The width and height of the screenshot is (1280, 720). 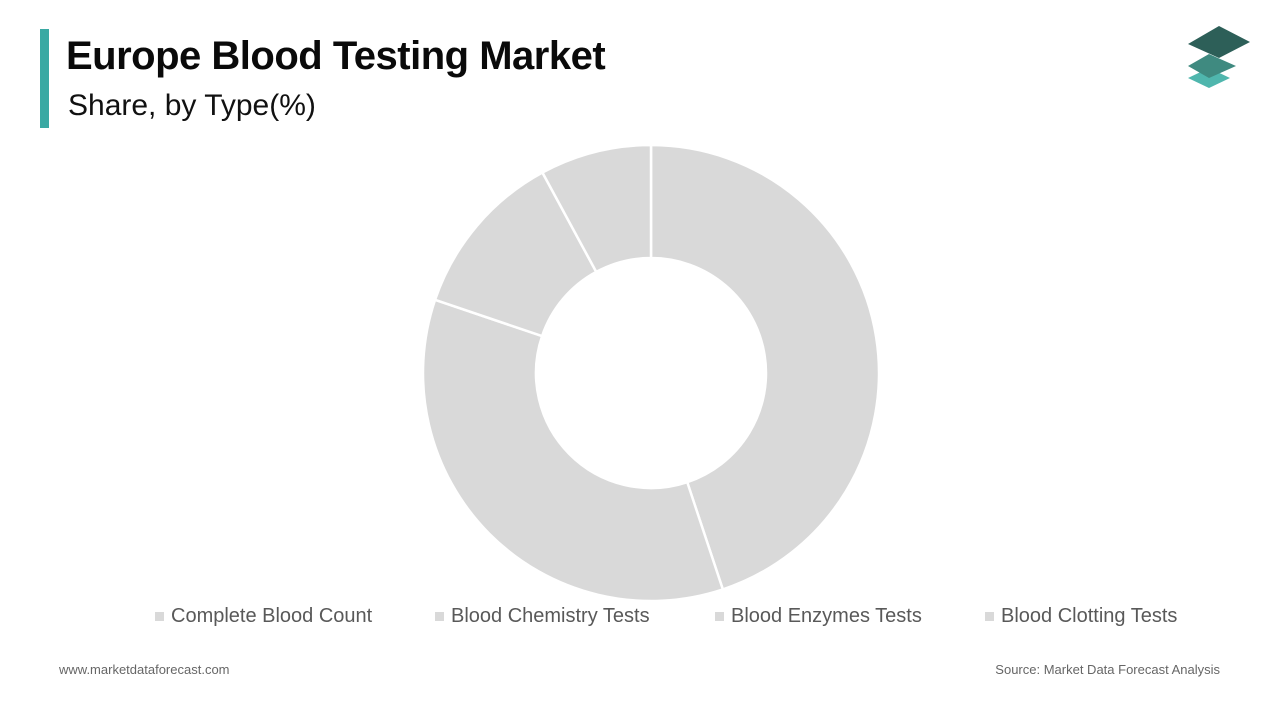 I want to click on legend-label: Blood Enzymes Tests, so click(x=826, y=615).